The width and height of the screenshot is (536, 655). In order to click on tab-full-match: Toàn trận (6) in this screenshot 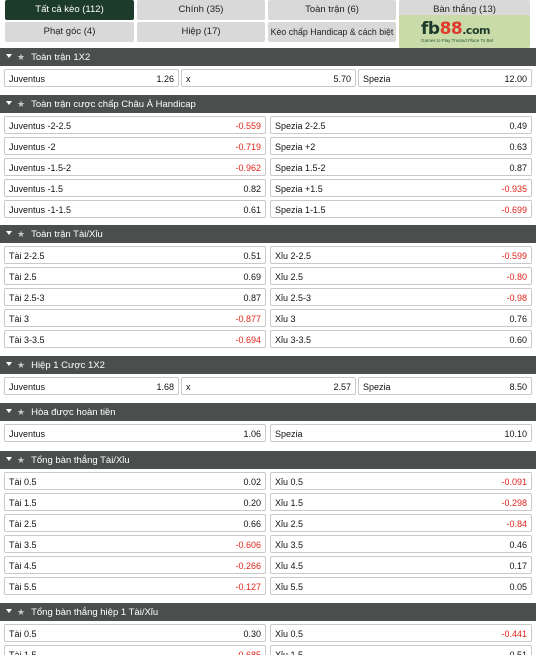, I will do `click(332, 10)`.